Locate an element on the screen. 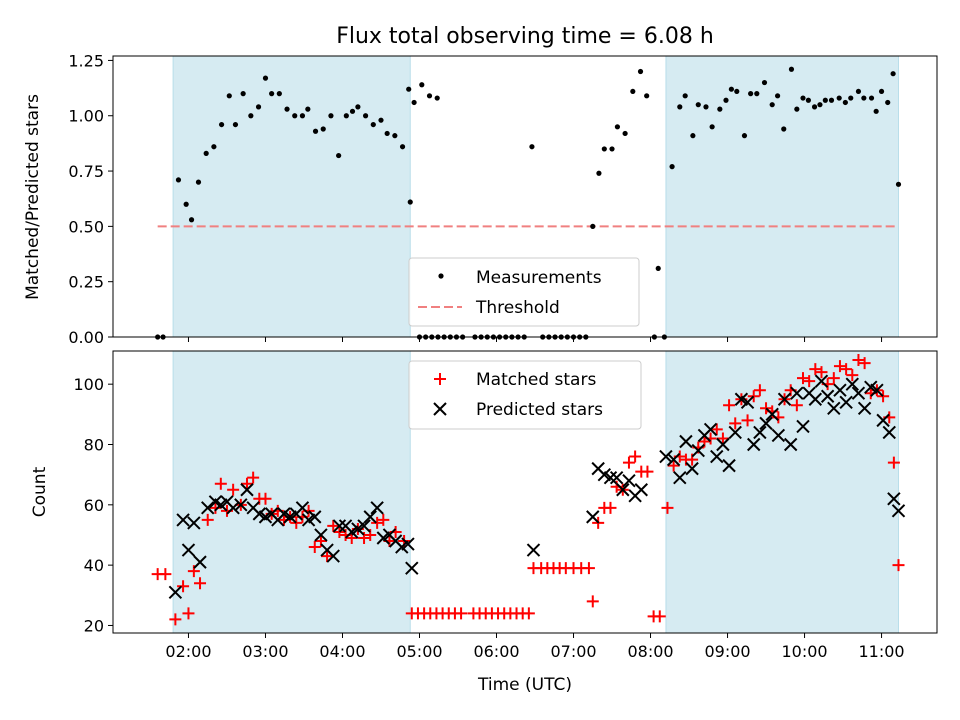 This screenshot has width=960, height=720. legend-predicted-label: Predicted stars is located at coordinates (539, 410).